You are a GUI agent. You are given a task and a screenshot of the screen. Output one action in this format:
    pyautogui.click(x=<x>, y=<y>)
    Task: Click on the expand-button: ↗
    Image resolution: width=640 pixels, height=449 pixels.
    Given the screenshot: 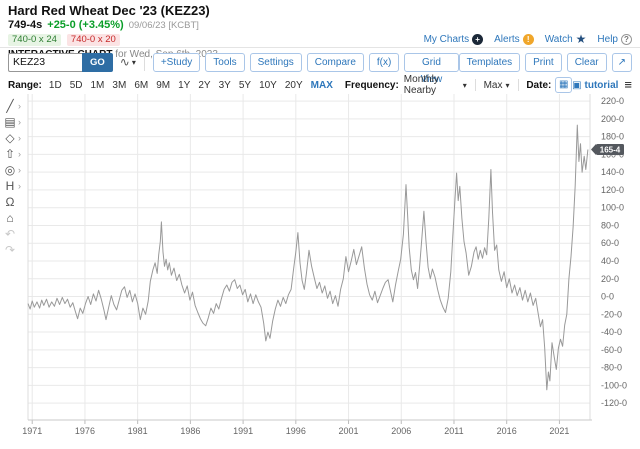 What is the action you would take?
    pyautogui.click(x=621, y=62)
    